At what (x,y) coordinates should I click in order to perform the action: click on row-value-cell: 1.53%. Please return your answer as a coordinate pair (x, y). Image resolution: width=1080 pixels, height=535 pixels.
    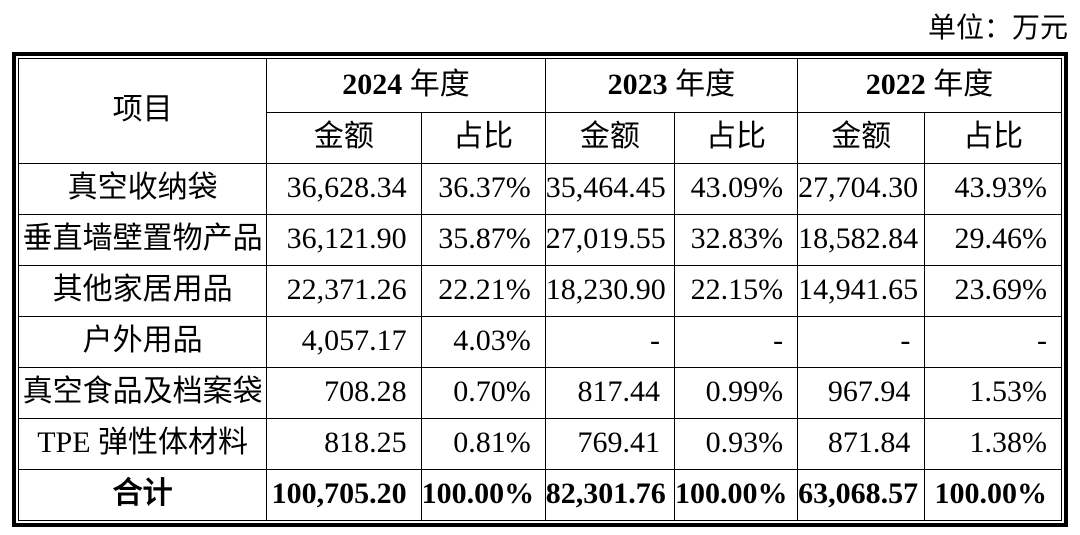
    Looking at the image, I should click on (993, 392).